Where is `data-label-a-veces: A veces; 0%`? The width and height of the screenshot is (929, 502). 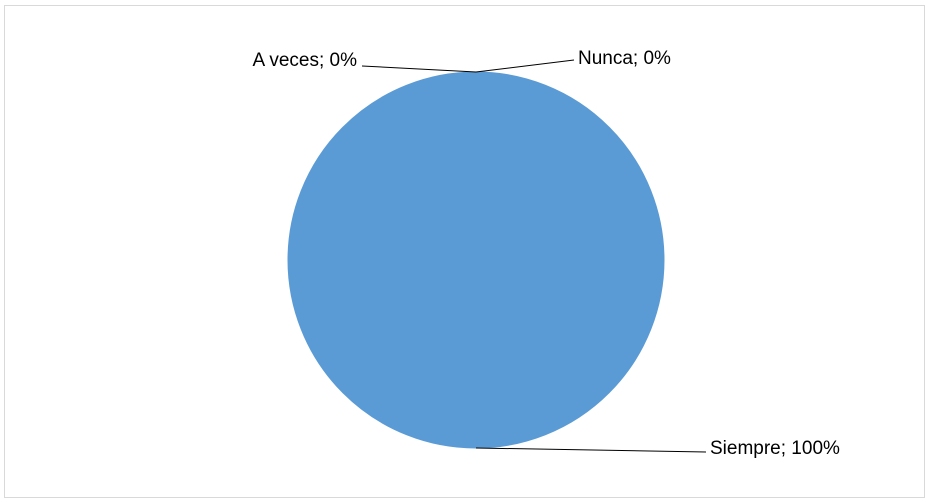
data-label-a-veces: A veces; 0% is located at coordinates (304, 60).